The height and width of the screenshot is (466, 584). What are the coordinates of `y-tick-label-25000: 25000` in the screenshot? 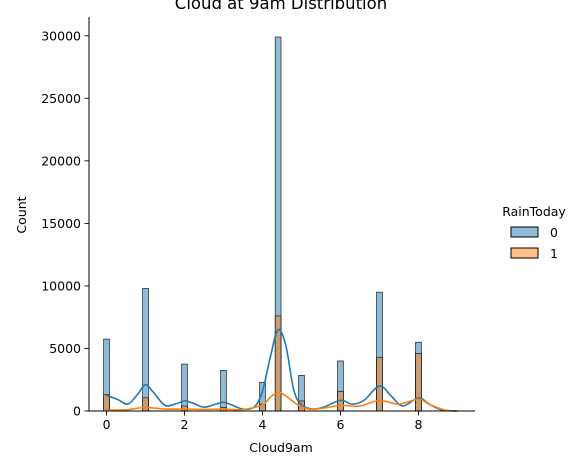 It's located at (61, 98).